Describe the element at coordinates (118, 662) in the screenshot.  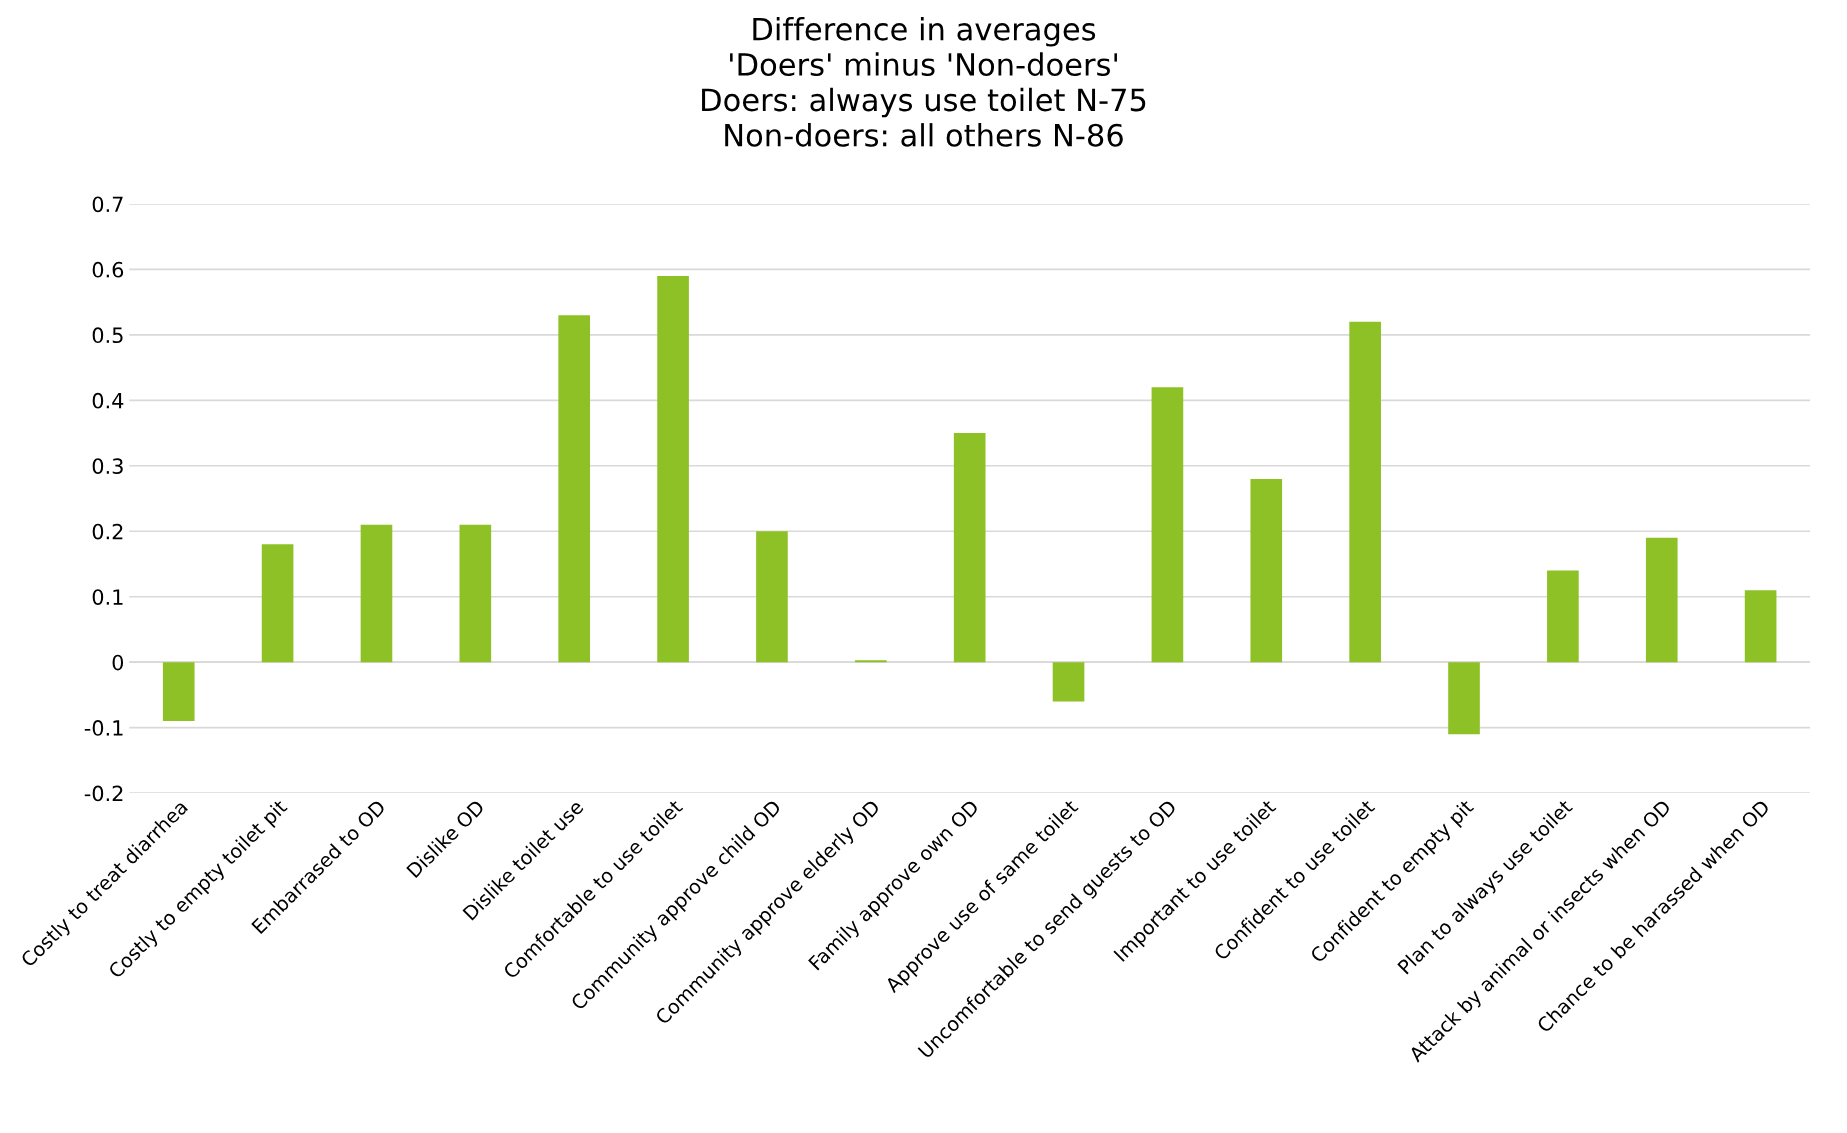
I see `y-tick-label: 0` at that location.